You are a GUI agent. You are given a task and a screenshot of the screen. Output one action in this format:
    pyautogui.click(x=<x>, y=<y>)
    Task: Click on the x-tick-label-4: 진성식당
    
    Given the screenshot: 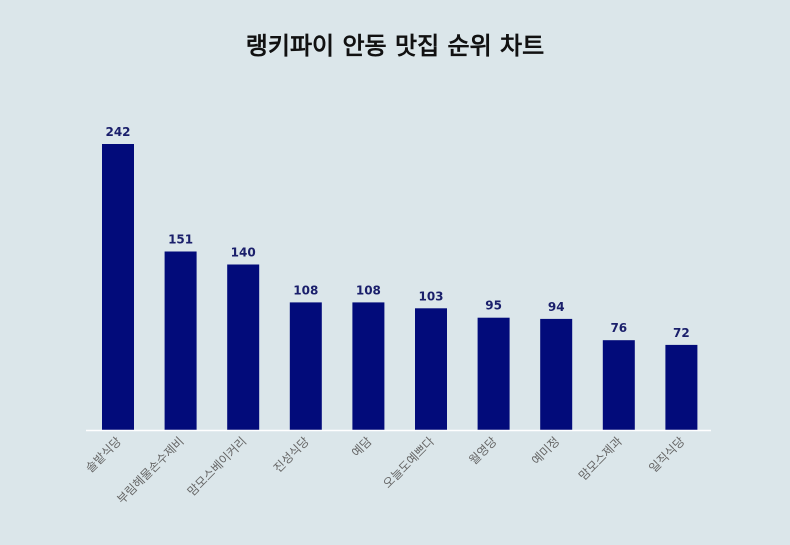 What is the action you would take?
    pyautogui.click(x=291, y=454)
    